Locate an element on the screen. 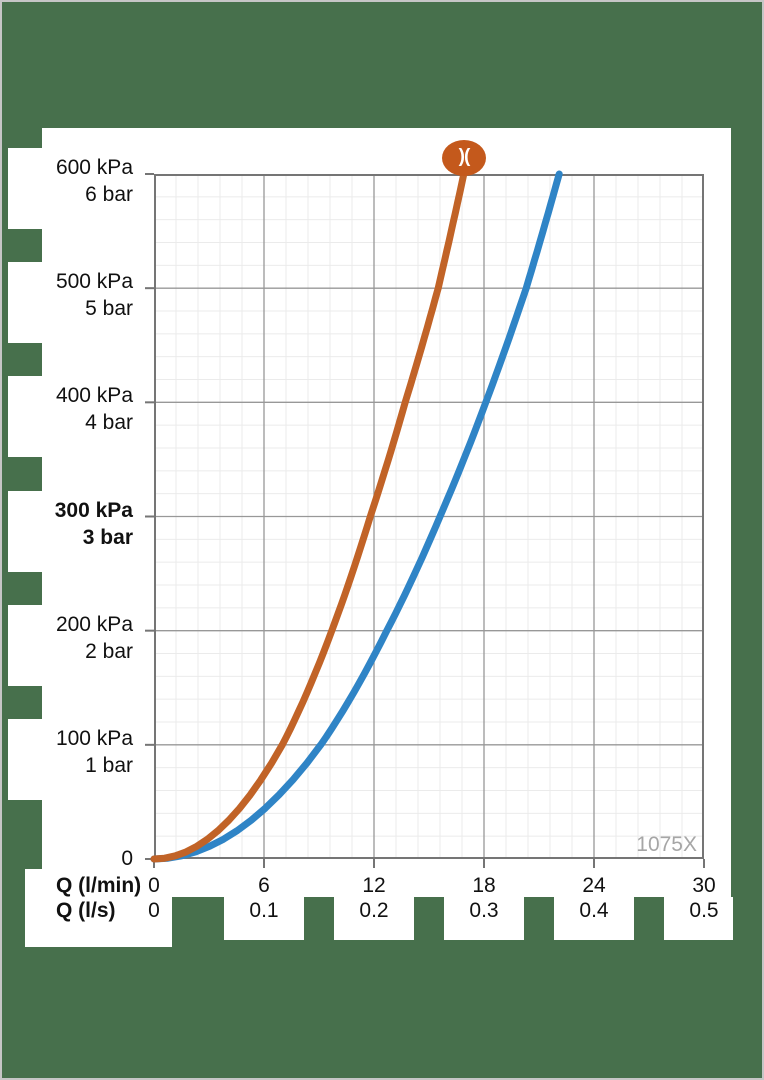 This screenshot has width=764, height=1080. y-label-kpa: 300 kPa is located at coordinates (93, 510).